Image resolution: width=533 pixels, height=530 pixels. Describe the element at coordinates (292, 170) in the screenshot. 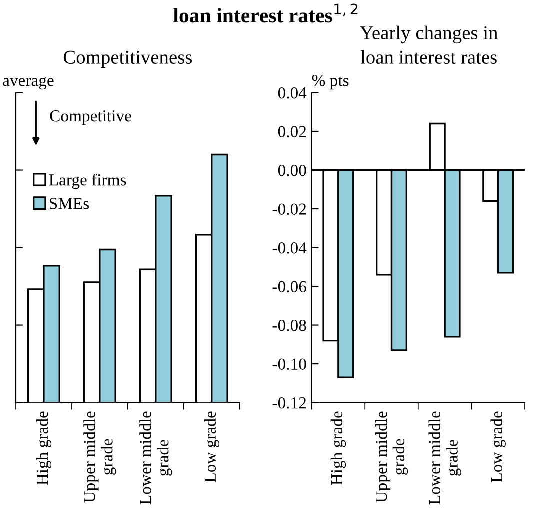

I see `y-tick-label: 0.00` at that location.